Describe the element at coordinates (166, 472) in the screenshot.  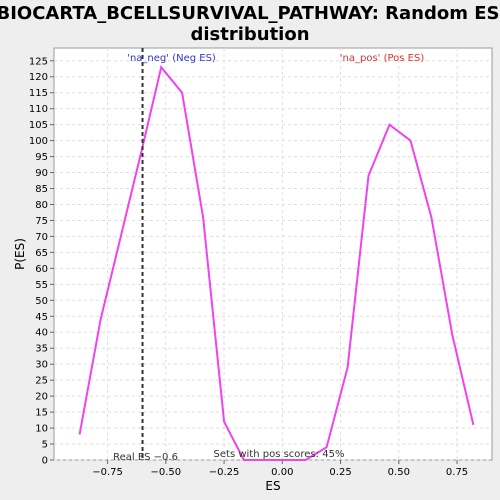
I see `x-tick-label: −0.50` at that location.